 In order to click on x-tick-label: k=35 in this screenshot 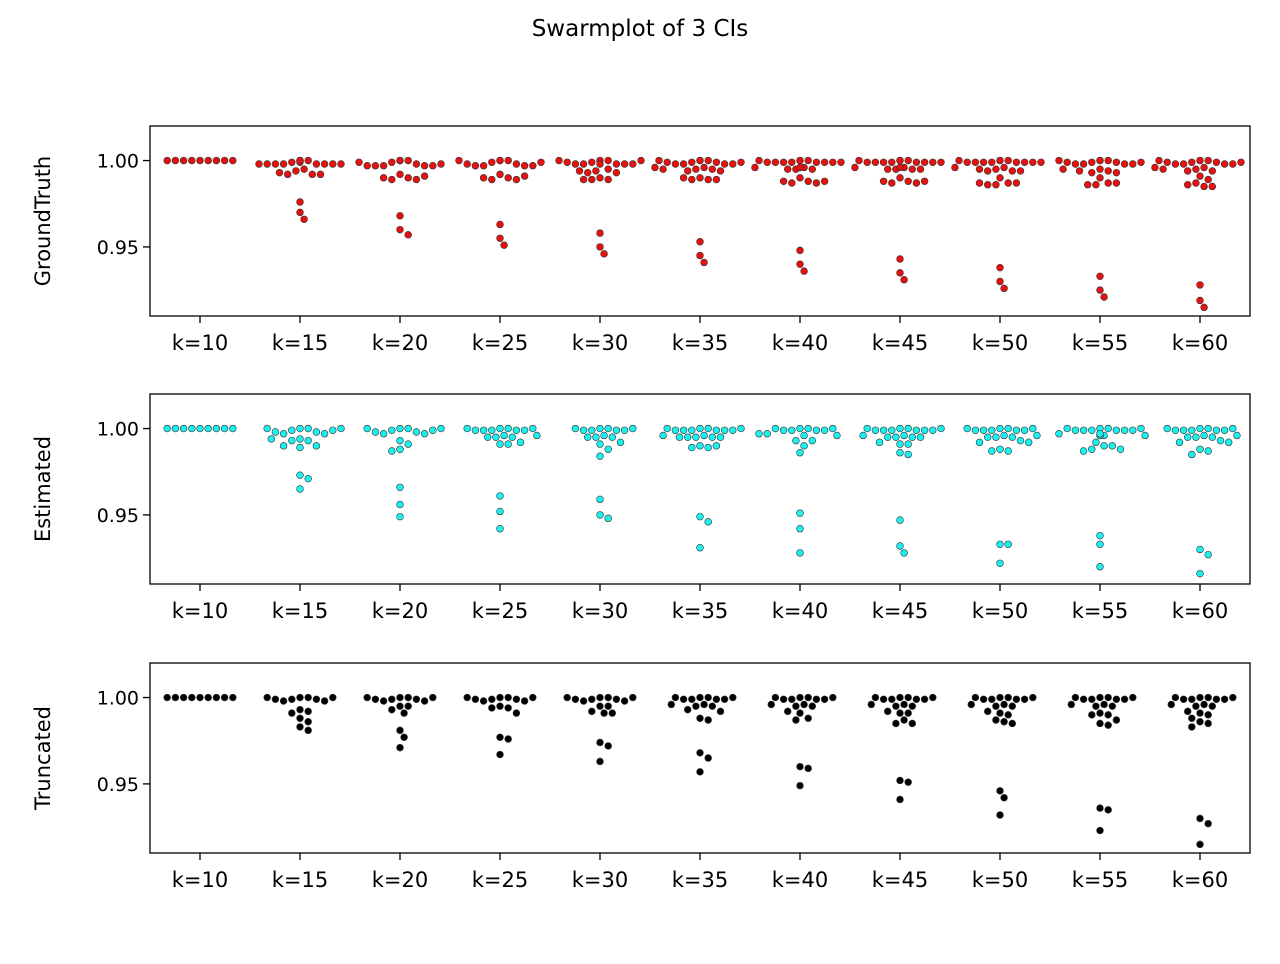, I will do `click(700, 343)`.